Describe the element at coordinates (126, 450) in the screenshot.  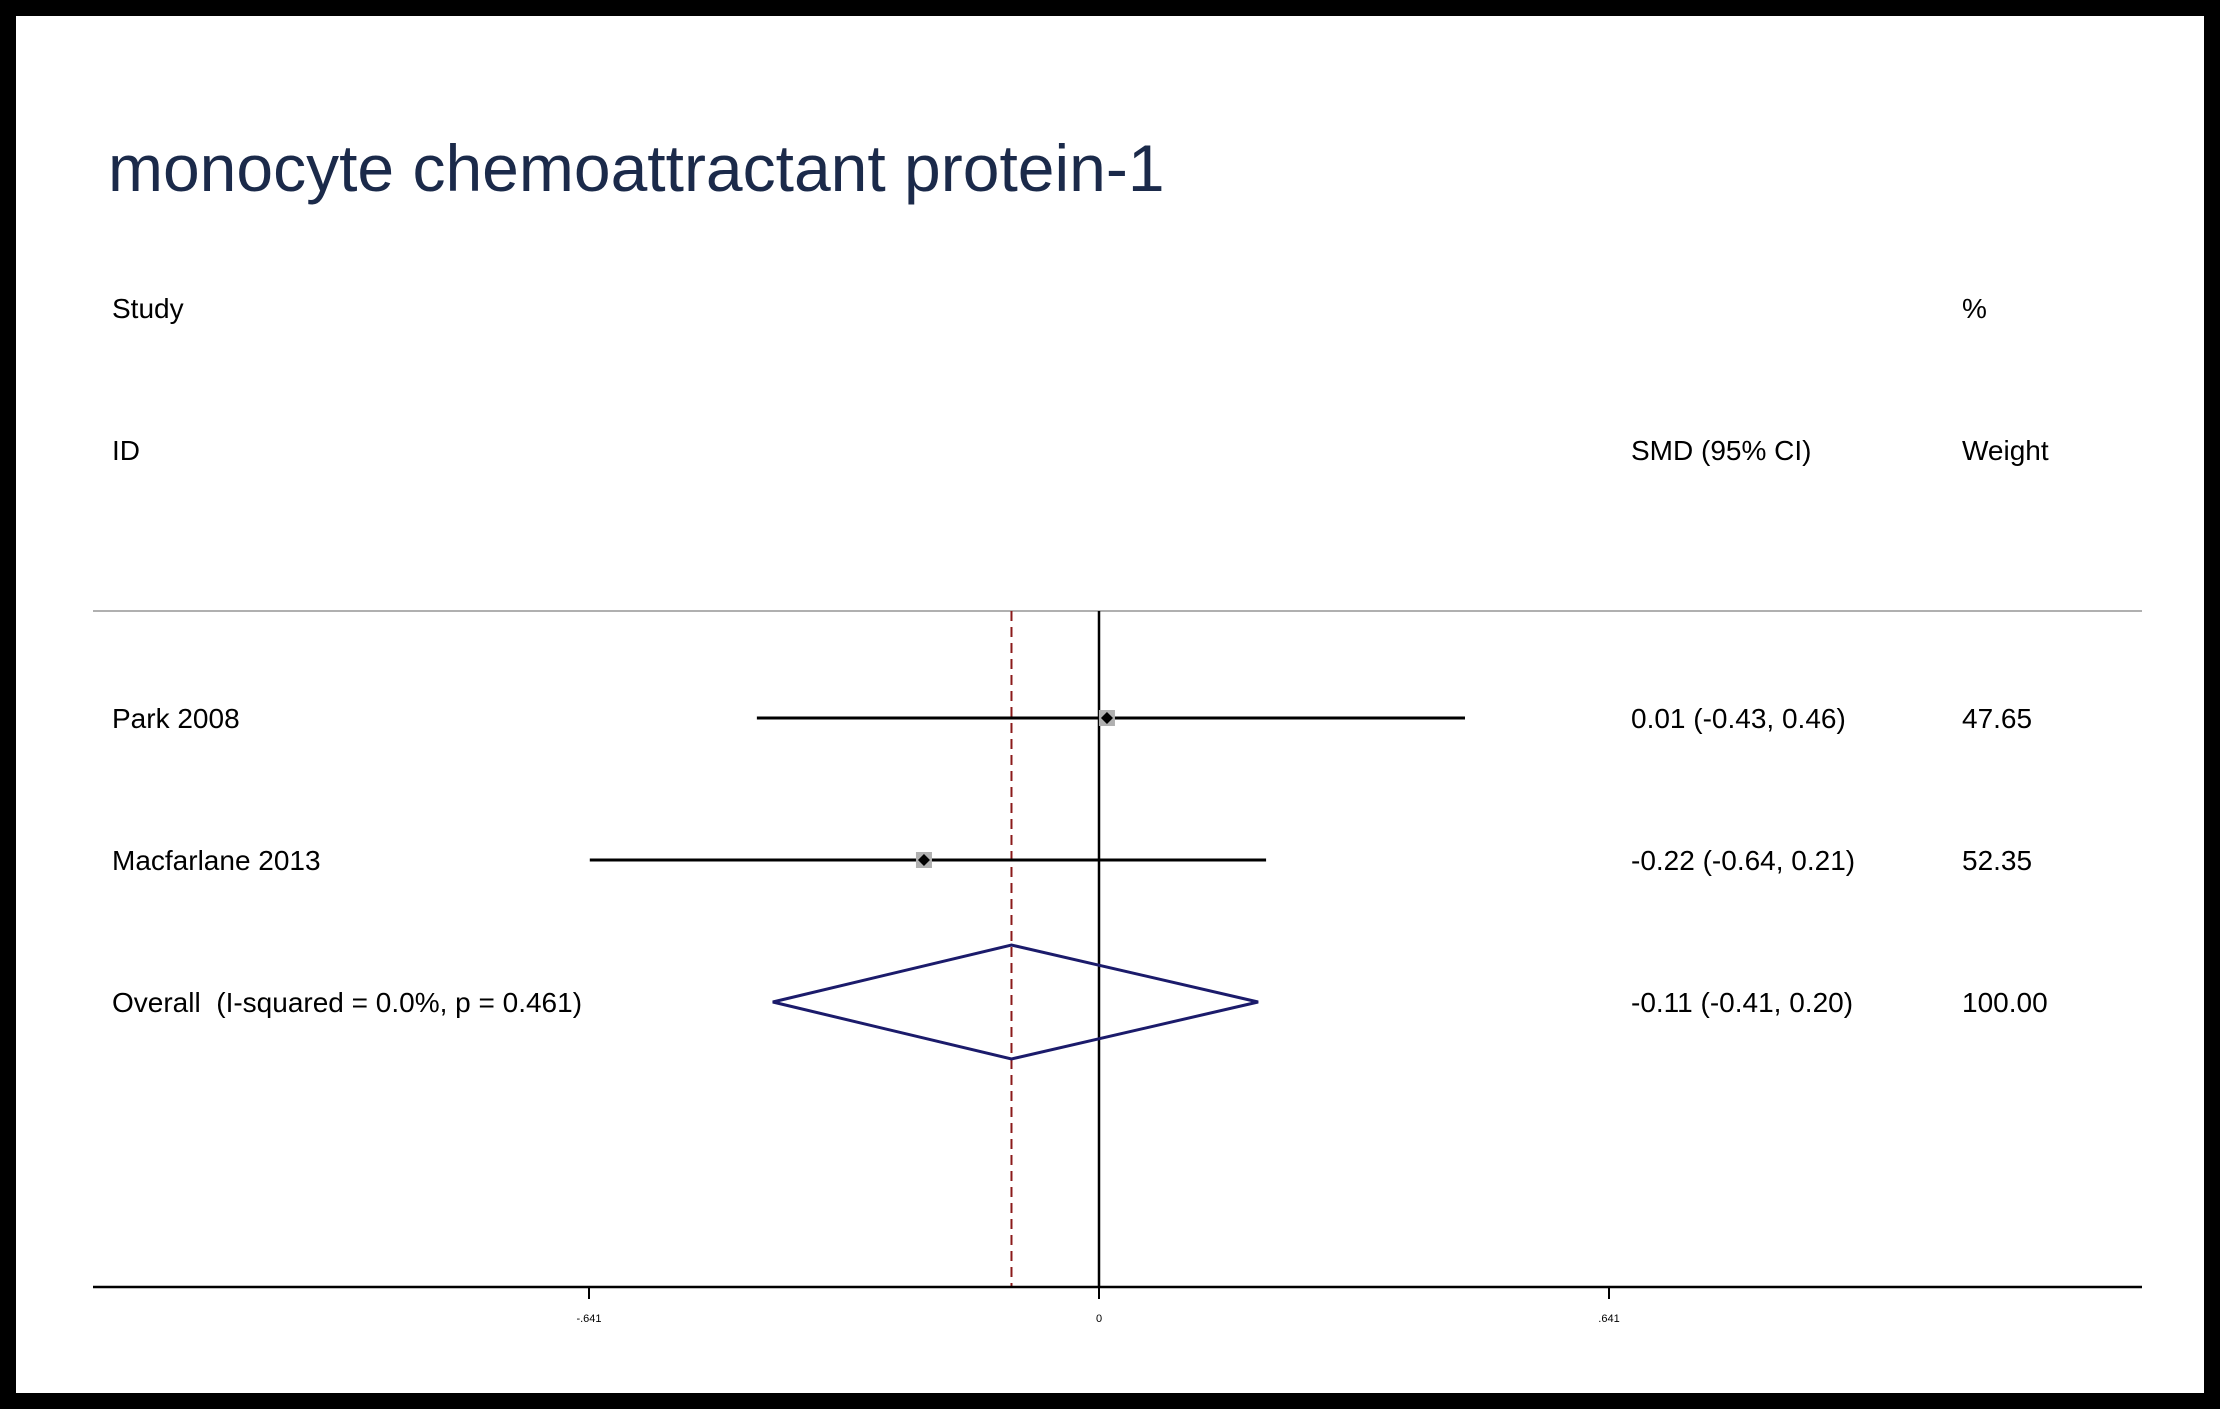
I see `id-header: ID` at that location.